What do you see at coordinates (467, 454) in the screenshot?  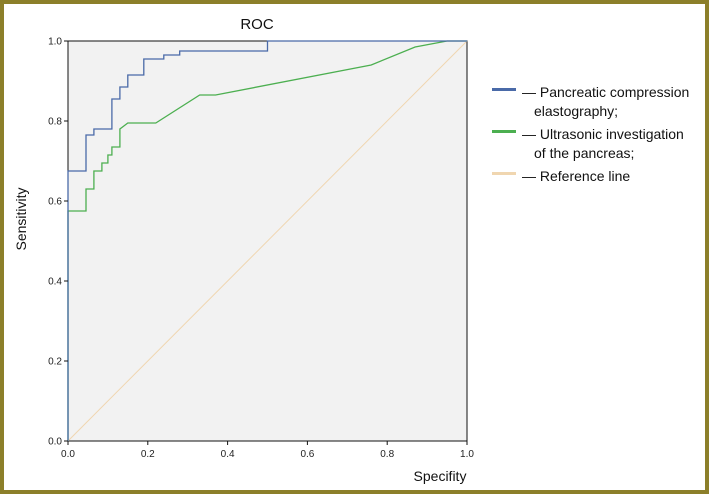 I see `x-tick-label: 1.0` at bounding box center [467, 454].